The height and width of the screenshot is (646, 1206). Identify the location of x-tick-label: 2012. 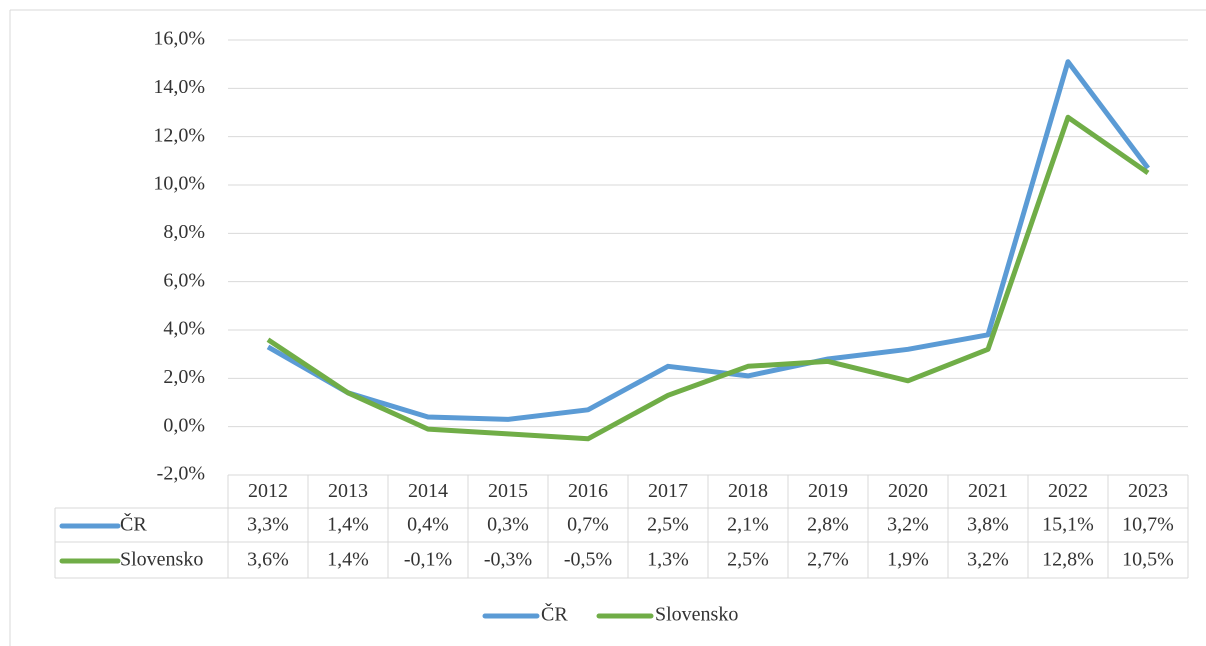
(268, 491).